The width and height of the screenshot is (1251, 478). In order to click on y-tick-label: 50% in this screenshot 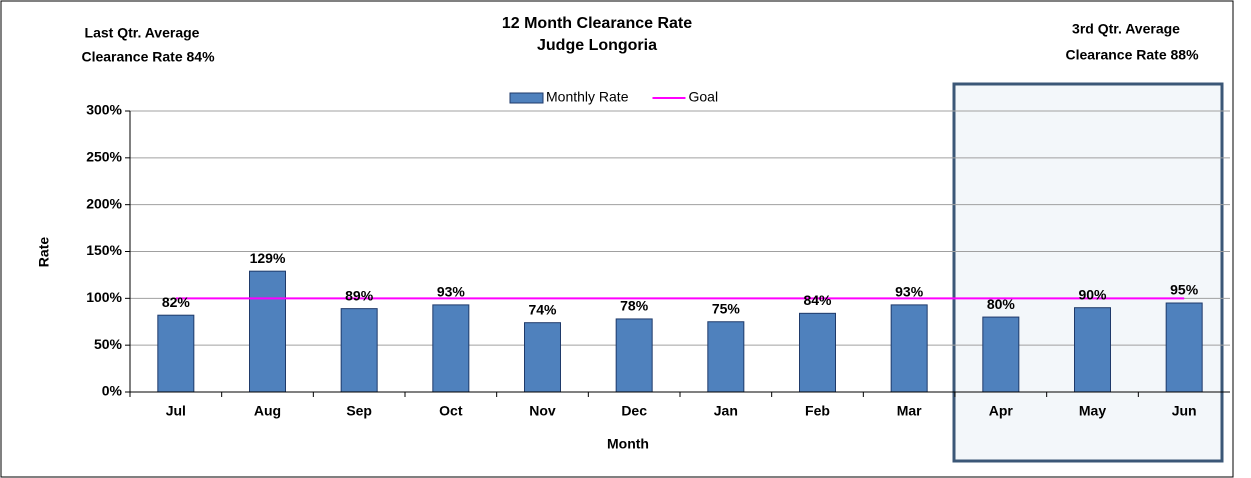, I will do `click(108, 344)`.